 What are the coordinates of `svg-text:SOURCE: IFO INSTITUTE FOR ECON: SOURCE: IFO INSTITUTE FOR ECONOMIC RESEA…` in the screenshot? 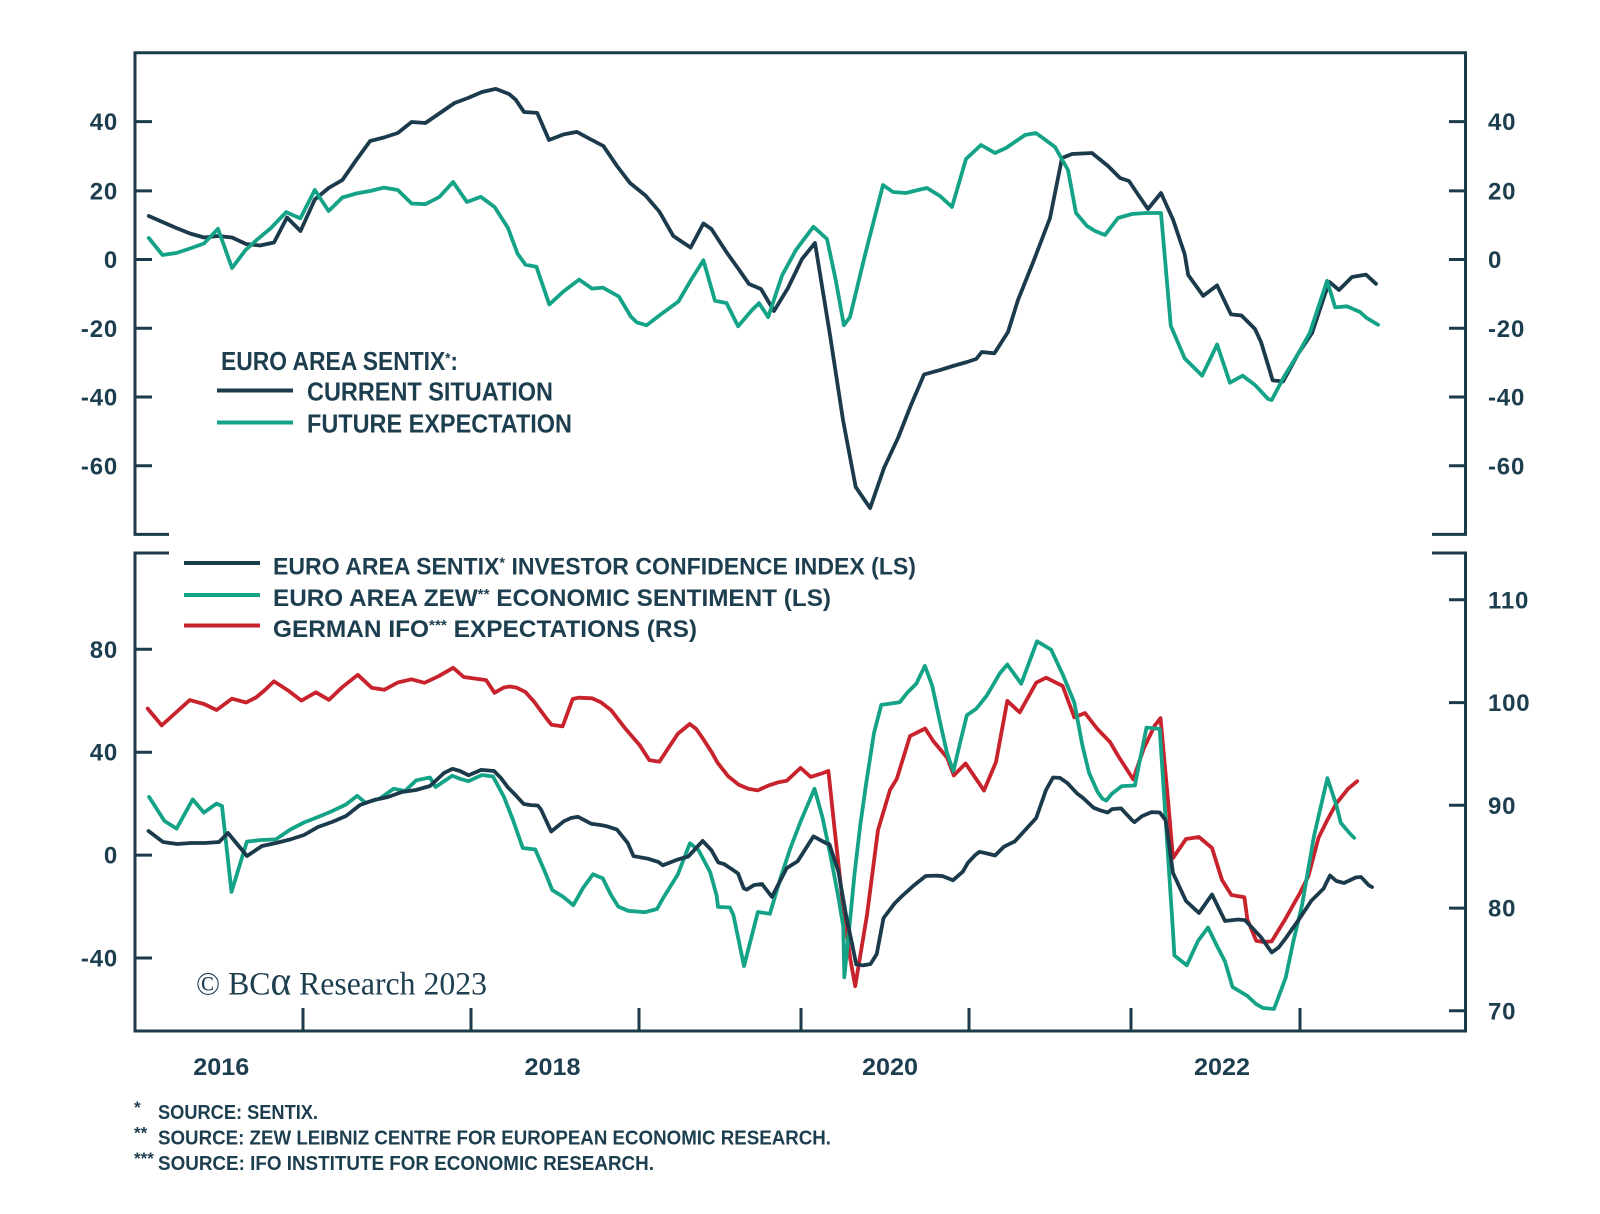 It's located at (406, 1164).